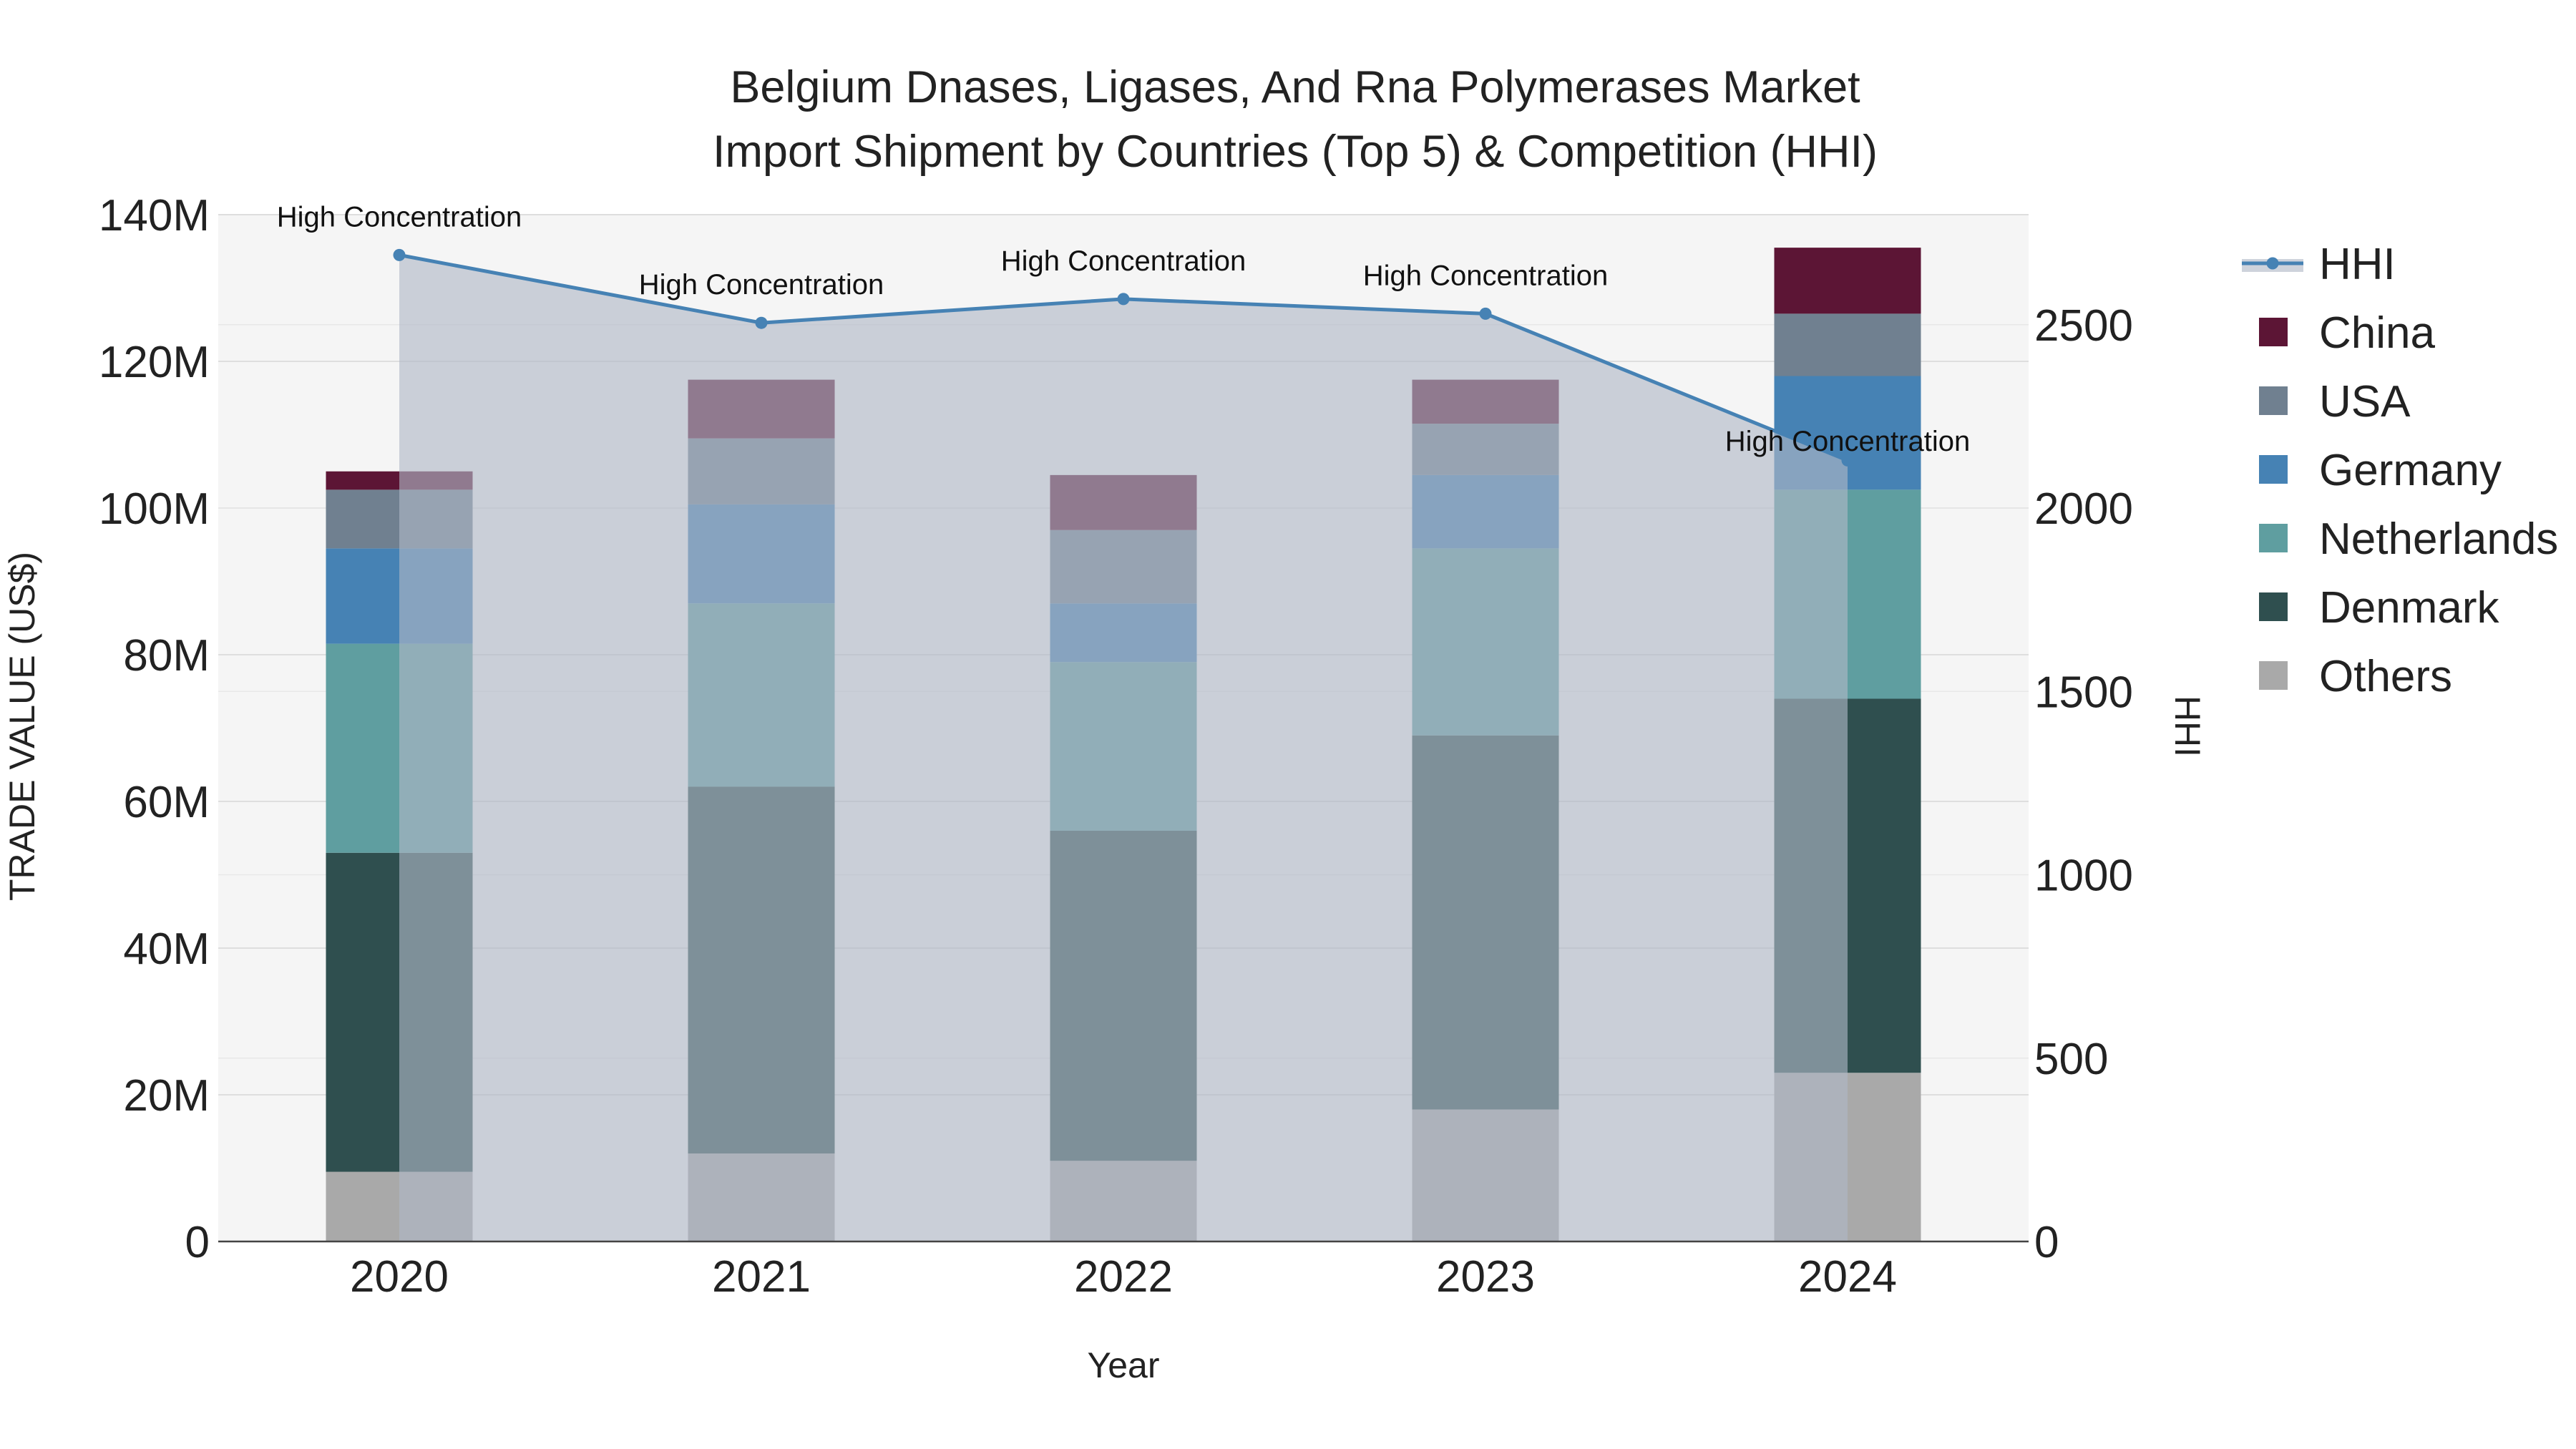  Describe the element at coordinates (154, 215) in the screenshot. I see `y-tick-label: 140M` at that location.